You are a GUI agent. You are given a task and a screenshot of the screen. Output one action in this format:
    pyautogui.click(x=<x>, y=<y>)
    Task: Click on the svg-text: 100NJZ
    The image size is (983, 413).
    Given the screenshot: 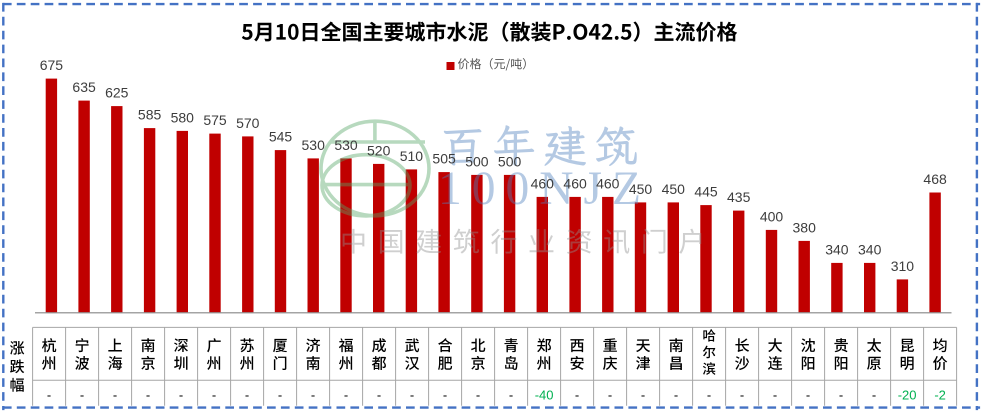 What is the action you would take?
    pyautogui.click(x=544, y=189)
    